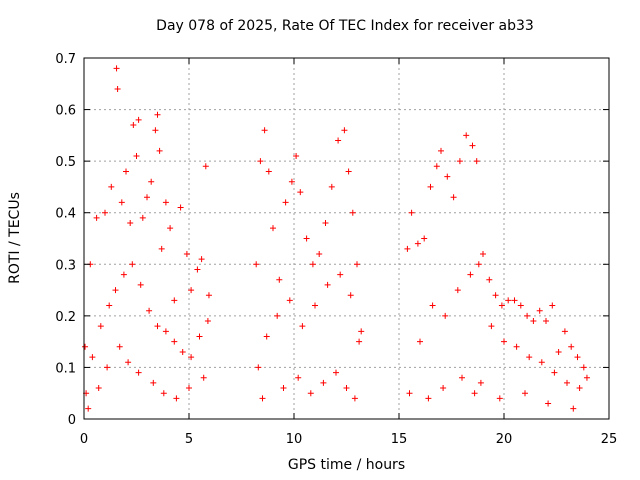 Image resolution: width=640 pixels, height=480 pixels. Describe the element at coordinates (346, 465) in the screenshot. I see `x-axis-label: GPS time / hours` at that location.